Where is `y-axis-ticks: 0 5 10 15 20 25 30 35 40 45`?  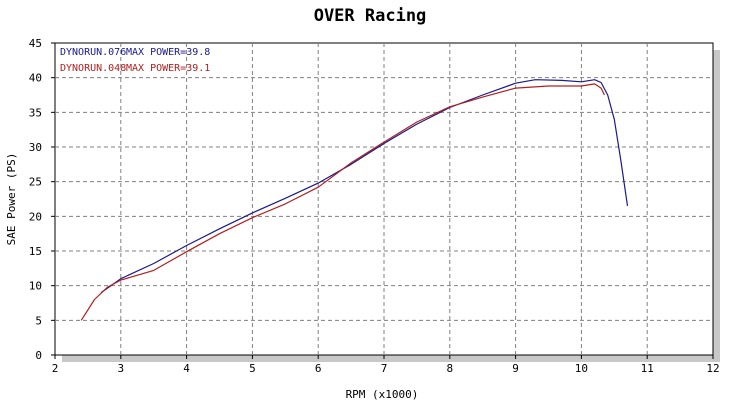 y-axis-ticks: 0 5 10 15 20 25 30 35 40 45 is located at coordinates (42, 199).